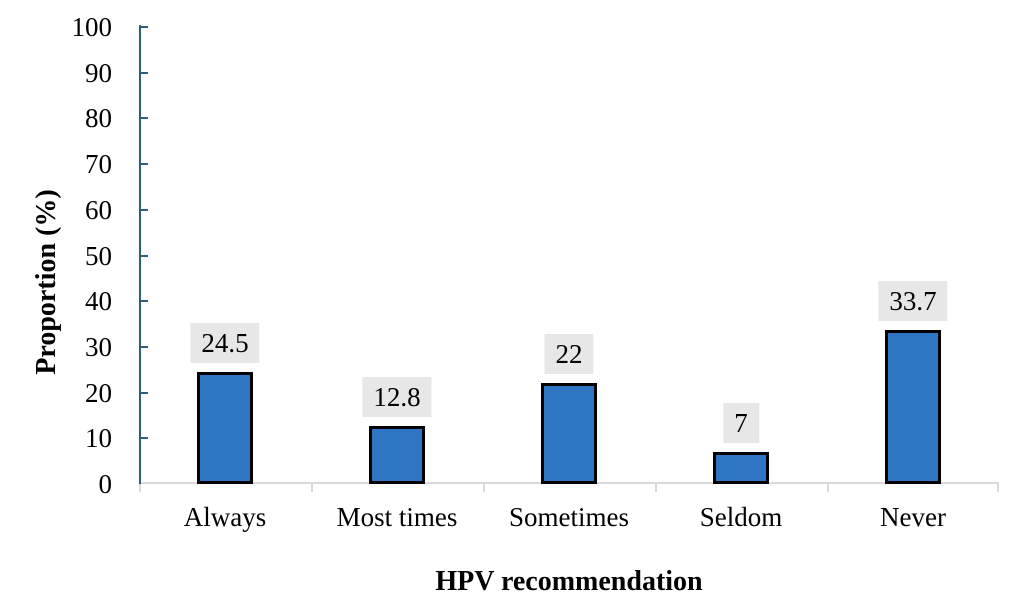 The image size is (1024, 609). I want to click on x-category-label: Sometimes, so click(569, 517).